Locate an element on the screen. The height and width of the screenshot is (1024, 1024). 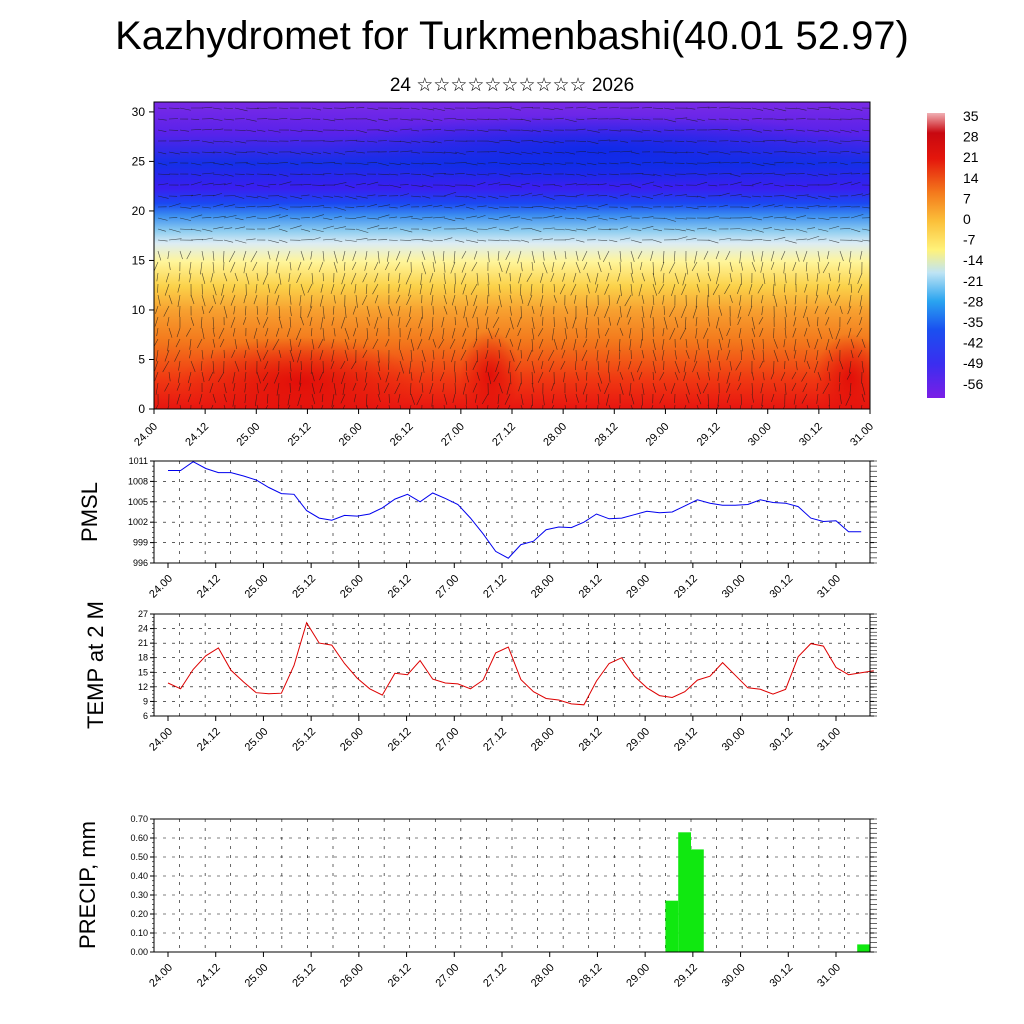
warm-core is located at coordinates (842, 371).